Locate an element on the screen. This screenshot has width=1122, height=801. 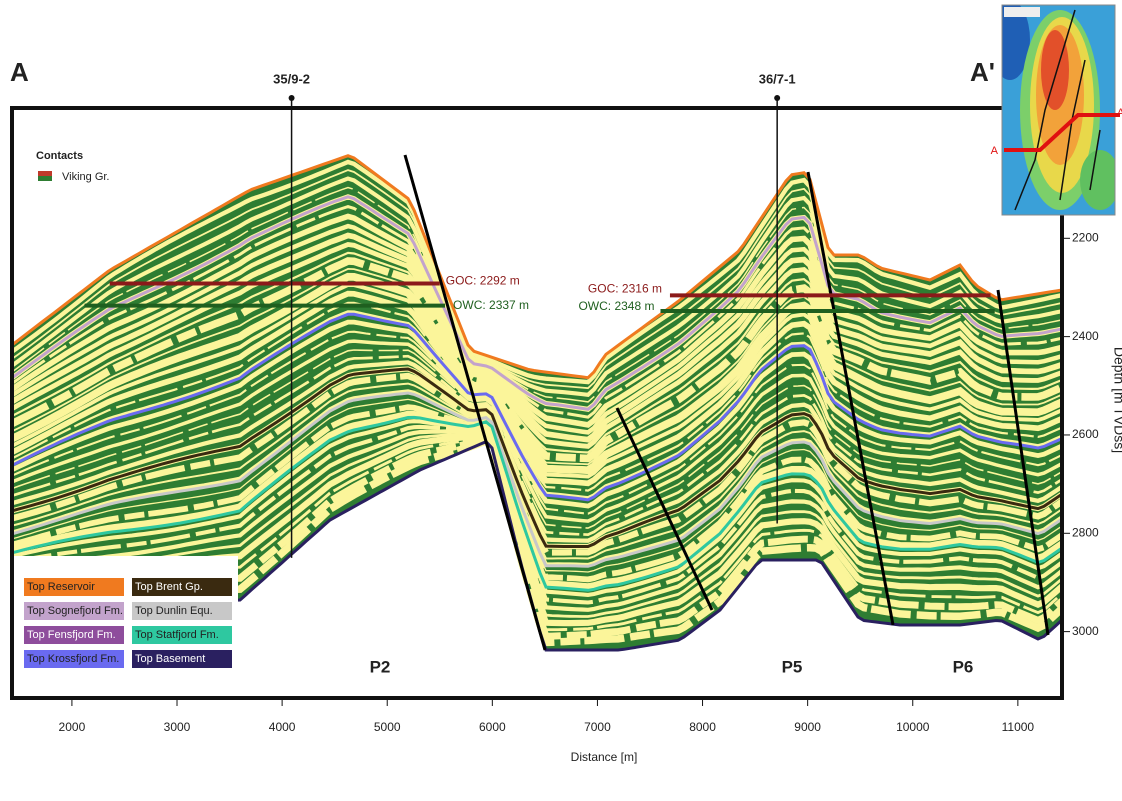
legend-label: Top Sognefjord Fm. is located at coordinates (75, 611).